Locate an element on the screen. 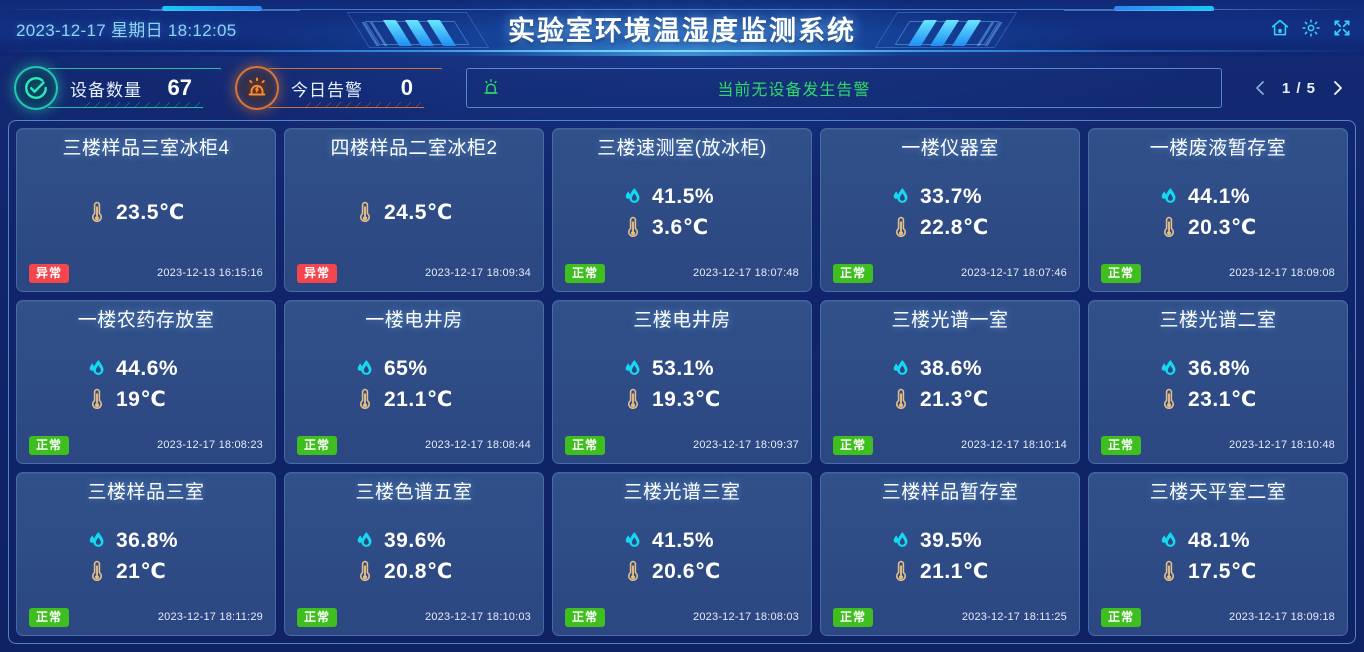 The height and width of the screenshot is (652, 1364). humidity-reading: 48.1% is located at coordinates (1218, 541).